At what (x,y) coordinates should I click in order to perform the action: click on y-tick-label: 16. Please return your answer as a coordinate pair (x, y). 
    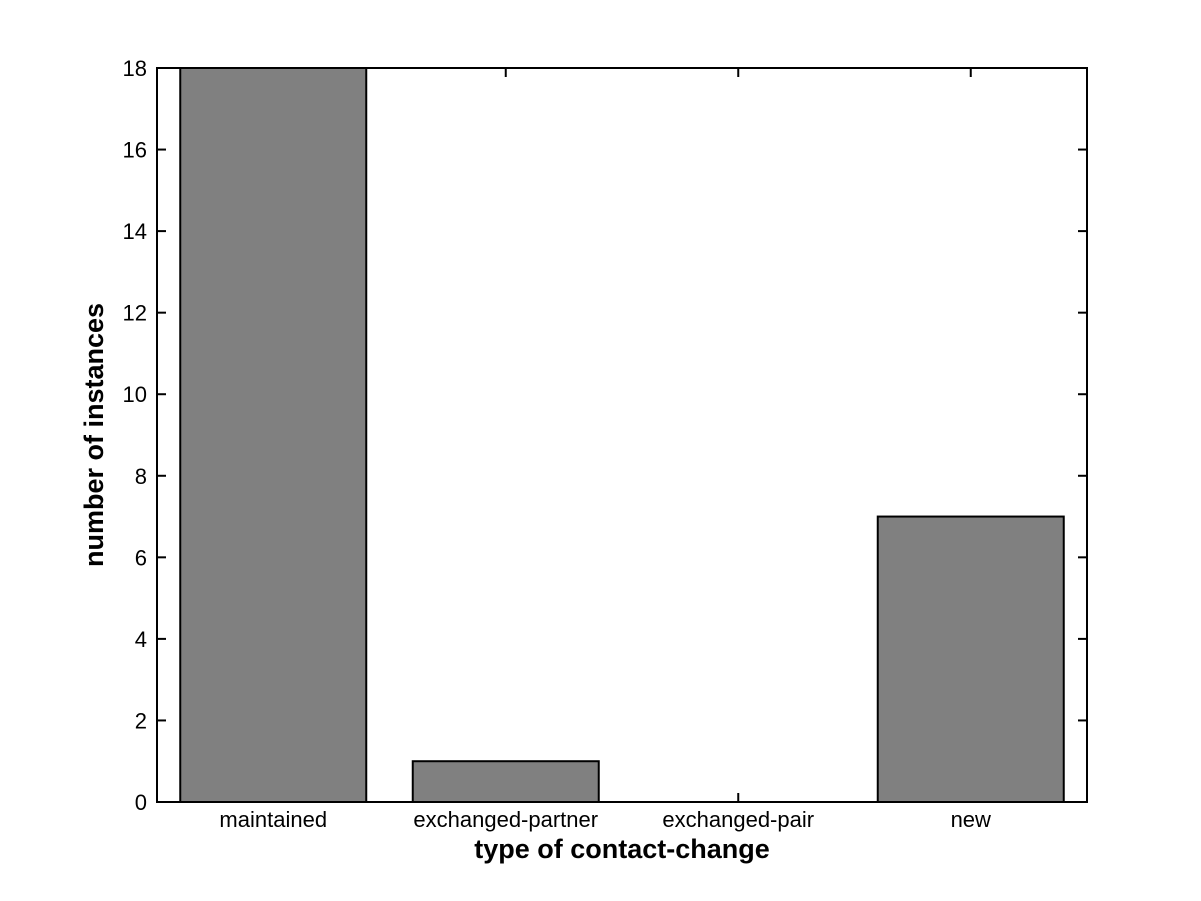
    Looking at the image, I should click on (135, 150).